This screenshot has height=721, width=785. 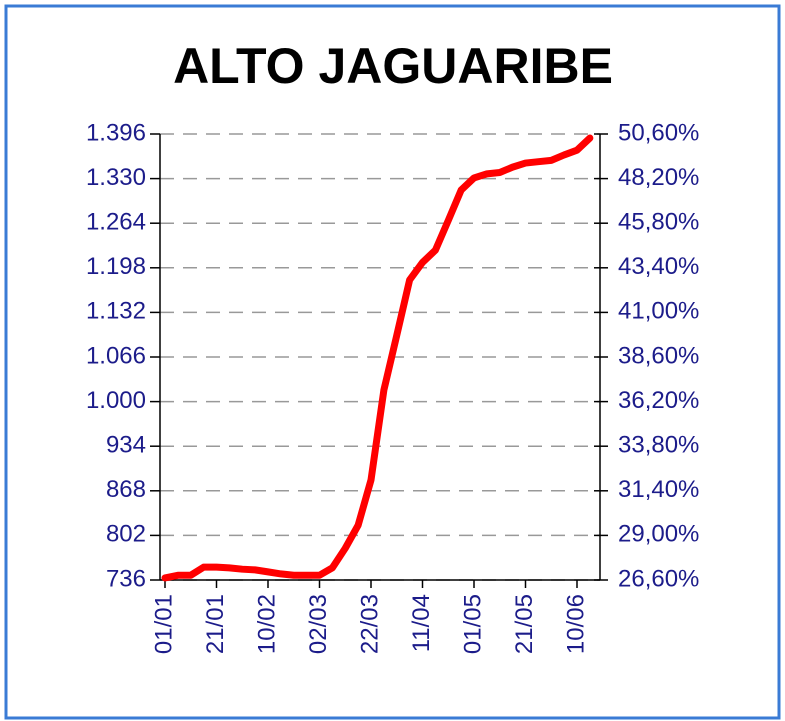 What do you see at coordinates (126, 489) in the screenshot?
I see `y-tick-label: 868` at bounding box center [126, 489].